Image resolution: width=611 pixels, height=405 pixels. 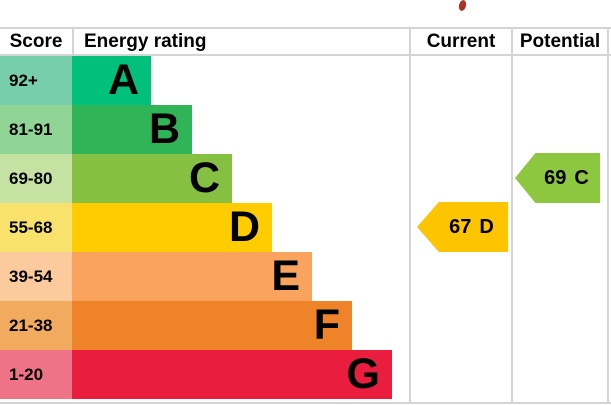 I want to click on band-bar-d: D, so click(x=172, y=227).